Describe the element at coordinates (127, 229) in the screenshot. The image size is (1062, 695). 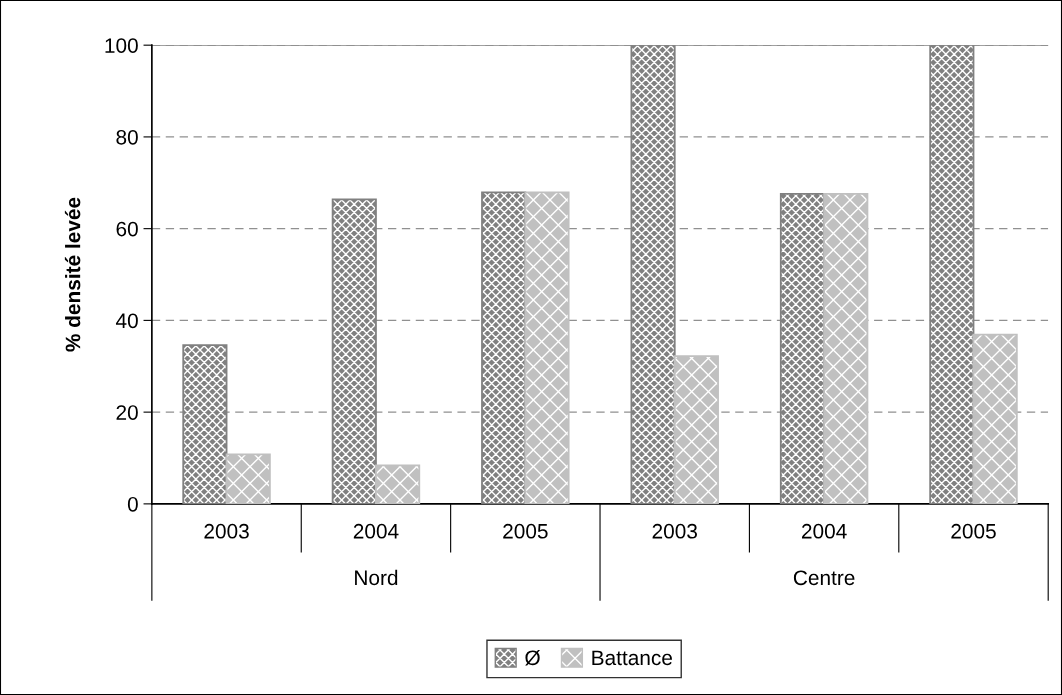
I see `y-tick-label: 60` at that location.